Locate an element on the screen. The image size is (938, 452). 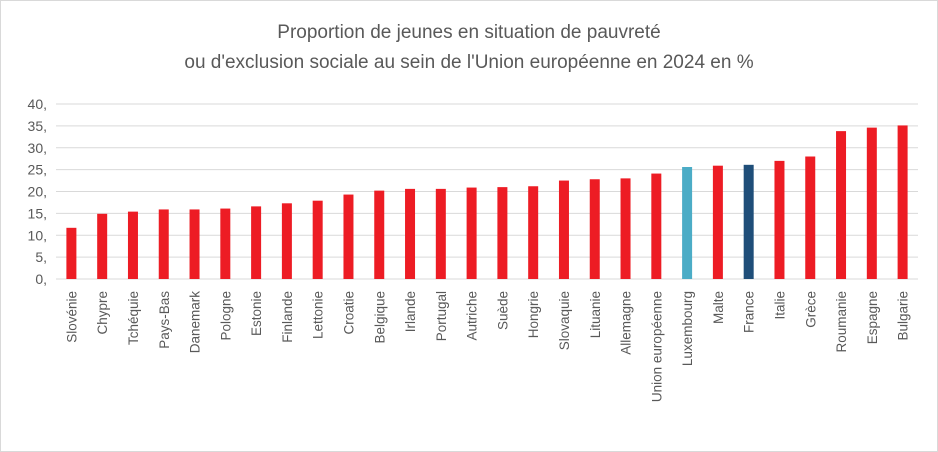
x-category-label: France is located at coordinates (749, 312).